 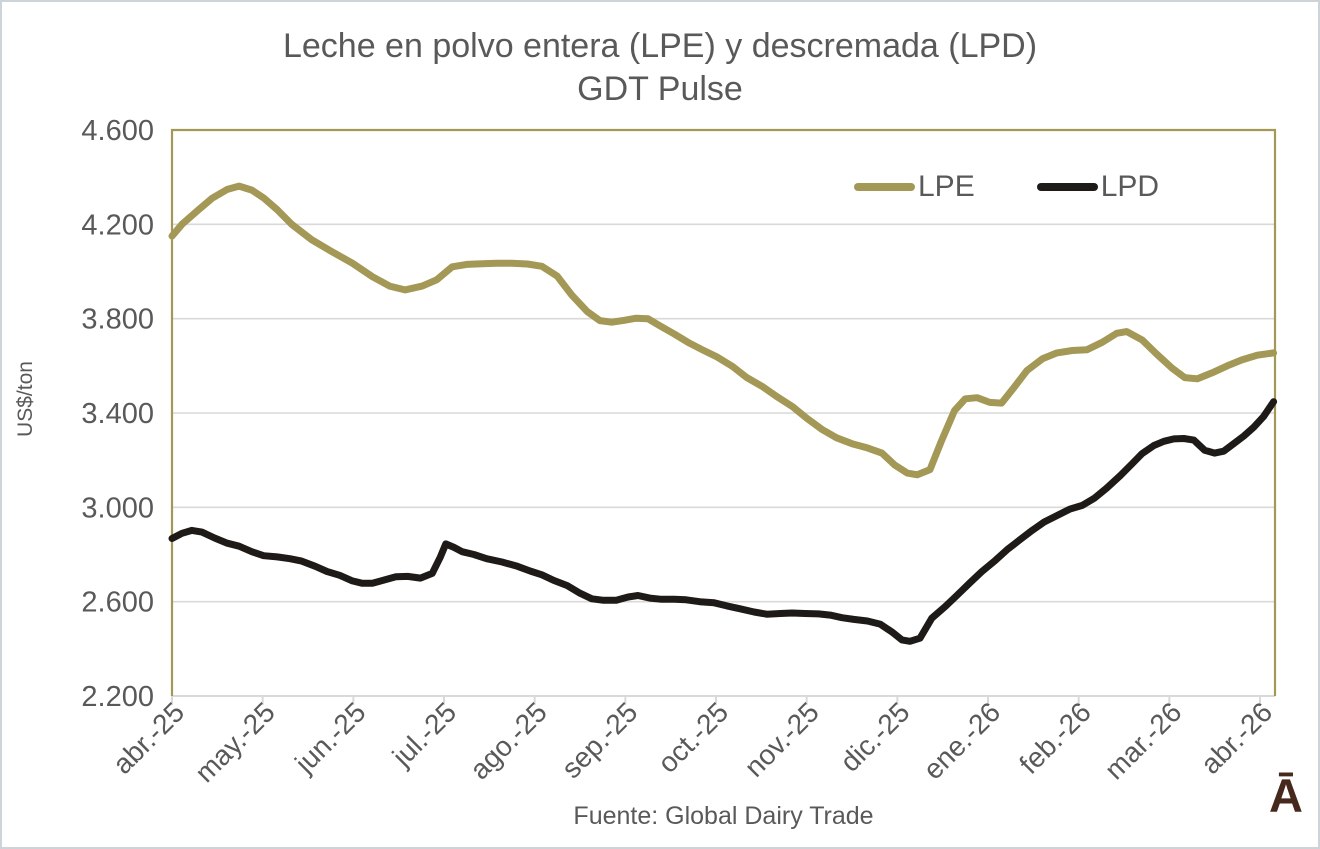 I want to click on y-tick-label: 3.800, so click(x=117, y=320).